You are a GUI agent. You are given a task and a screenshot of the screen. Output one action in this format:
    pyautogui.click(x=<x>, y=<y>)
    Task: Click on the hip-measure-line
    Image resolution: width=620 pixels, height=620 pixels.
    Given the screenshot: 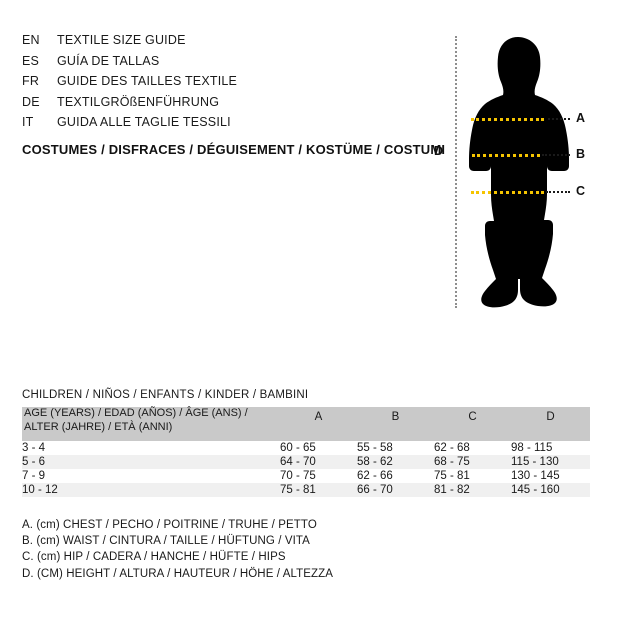 What is the action you would take?
    pyautogui.click(x=507, y=192)
    